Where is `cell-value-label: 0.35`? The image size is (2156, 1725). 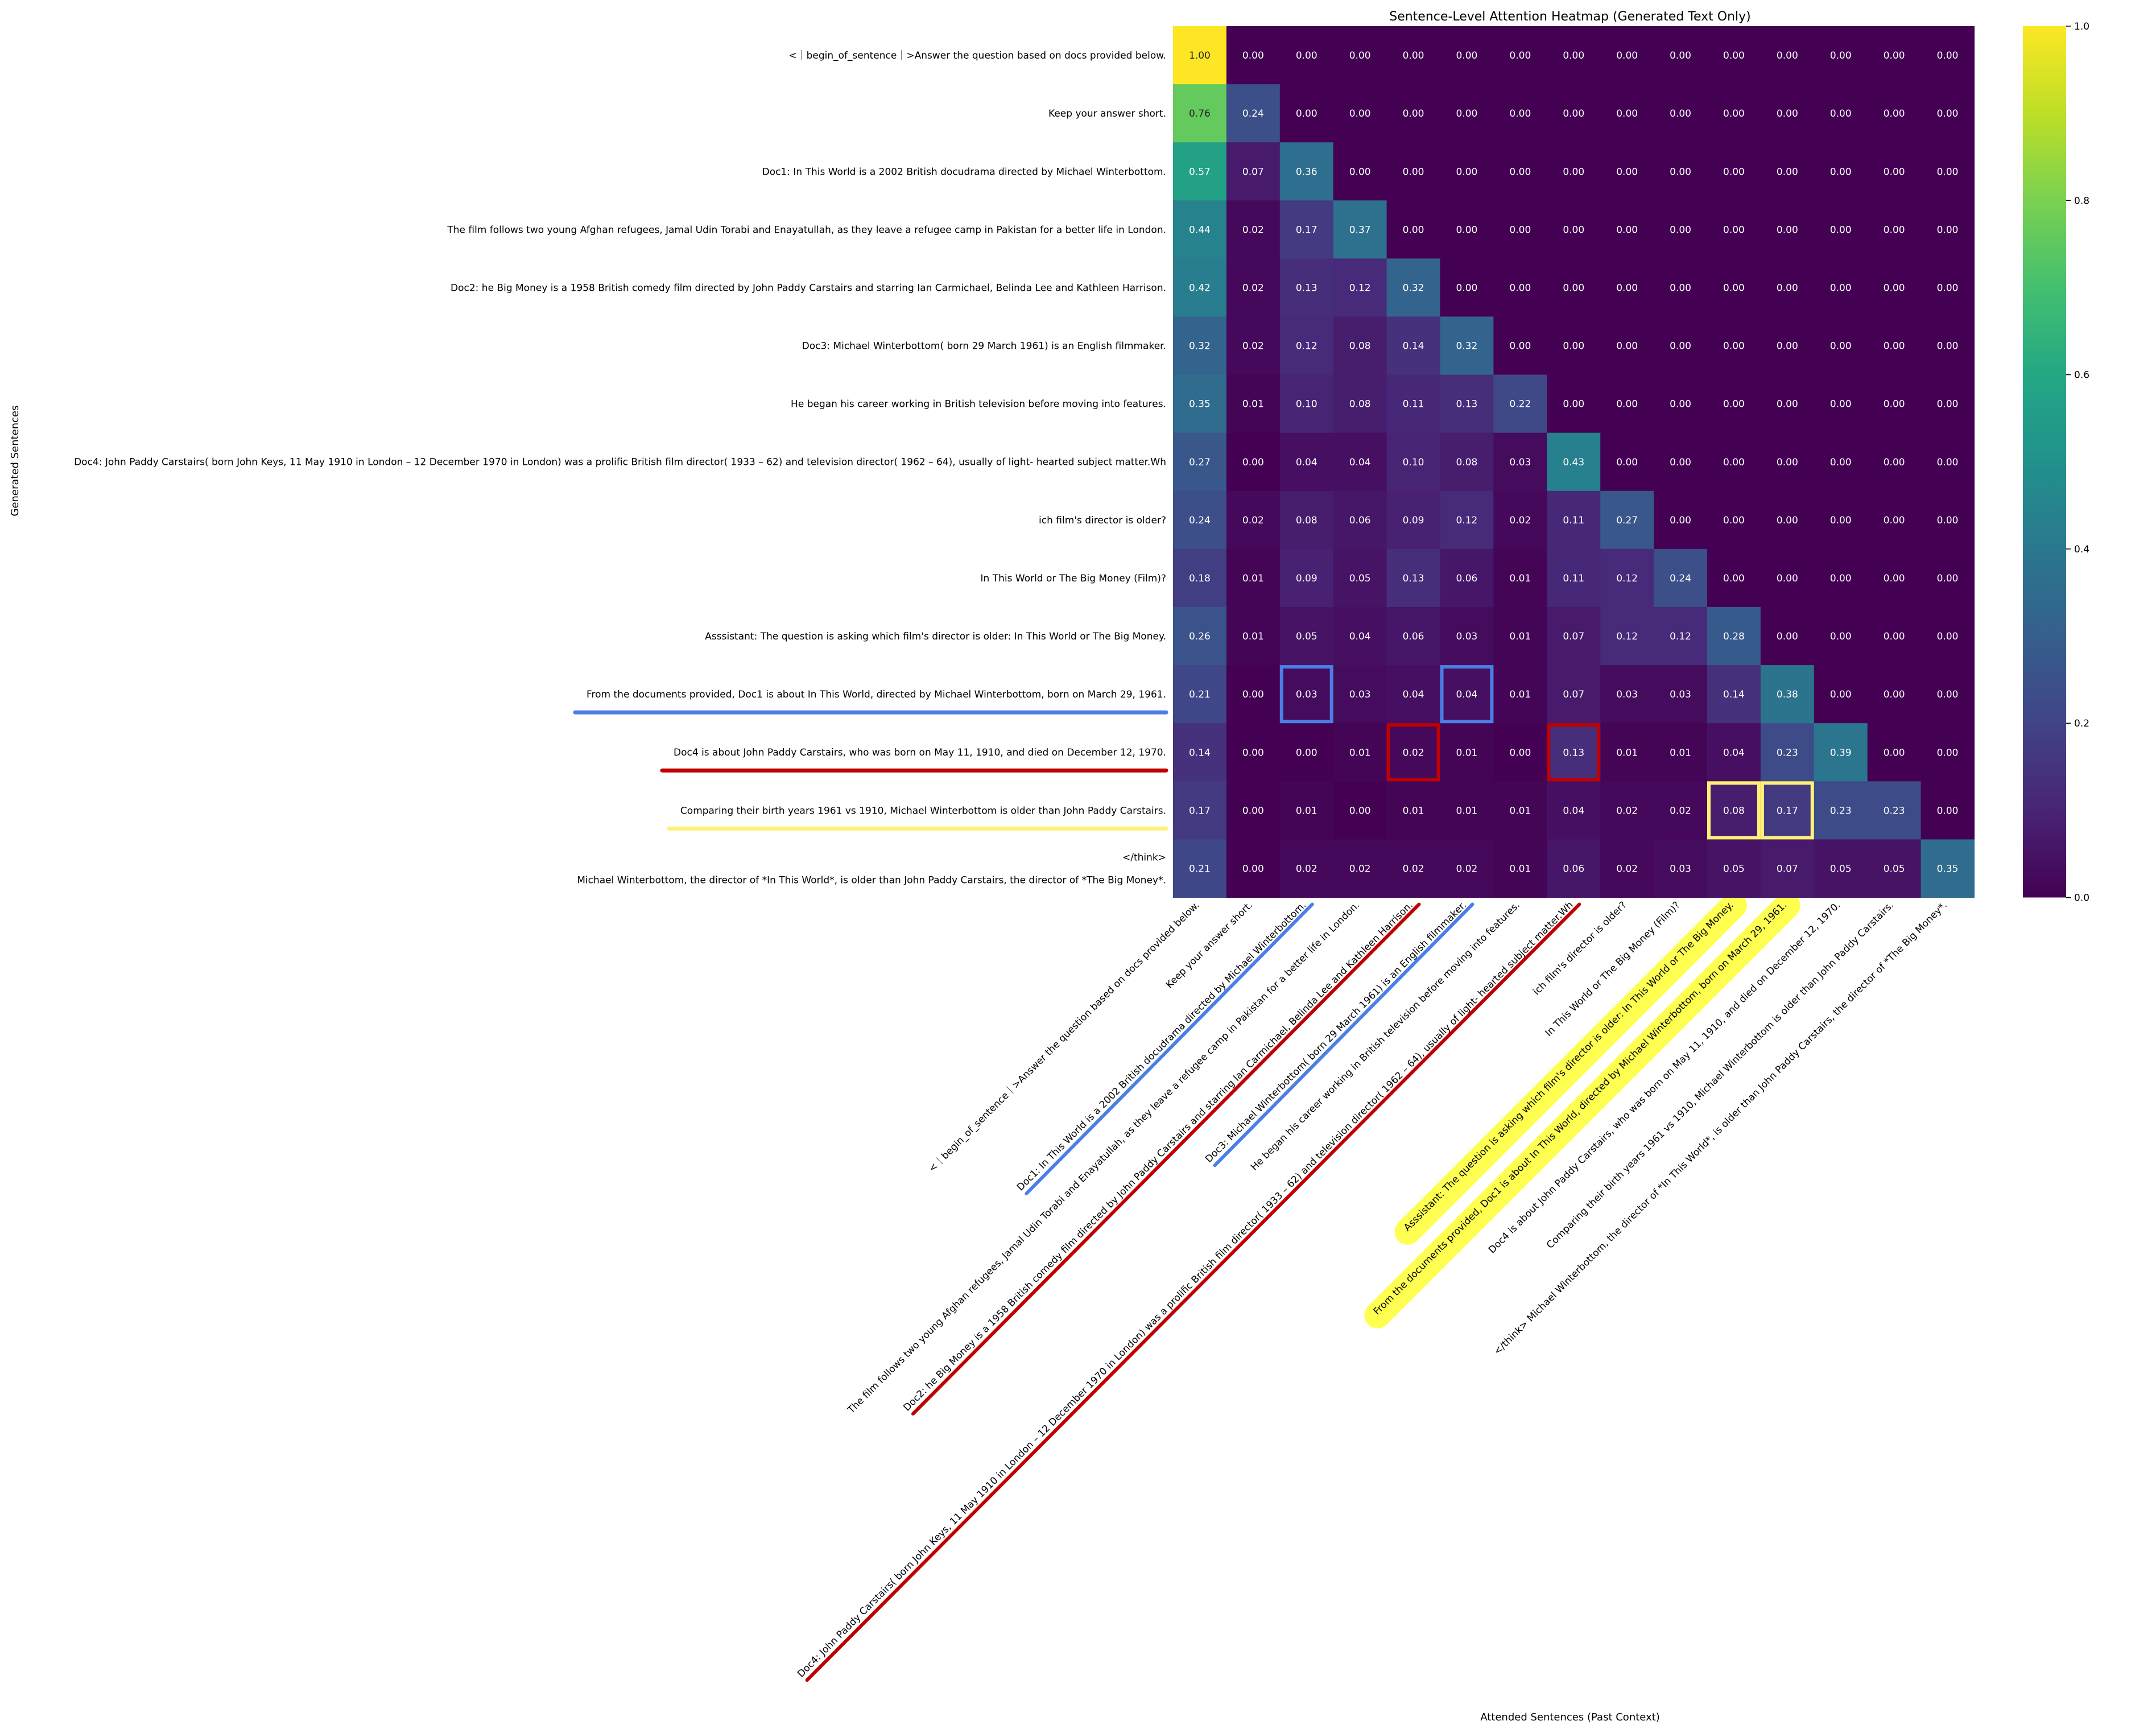 cell-value-label: 0.35 is located at coordinates (1948, 868).